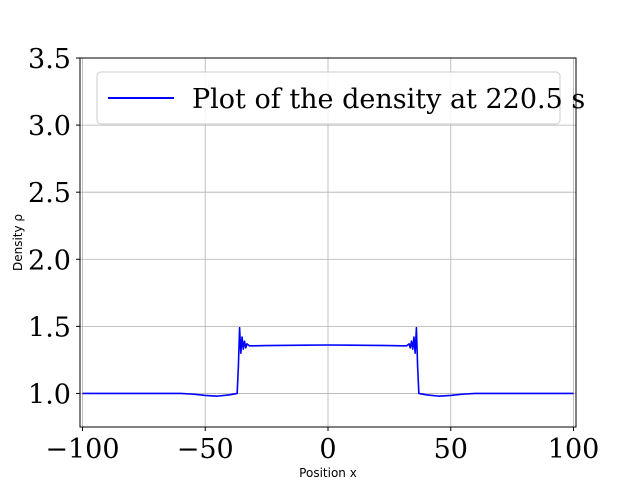 The height and width of the screenshot is (480, 640). I want to click on x-tick-label: 50, so click(451, 449).